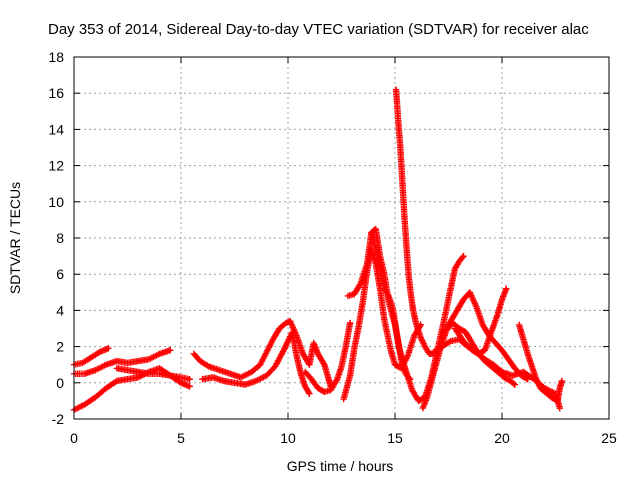  What do you see at coordinates (60, 274) in the screenshot?
I see `y-tick-label: 6` at bounding box center [60, 274].